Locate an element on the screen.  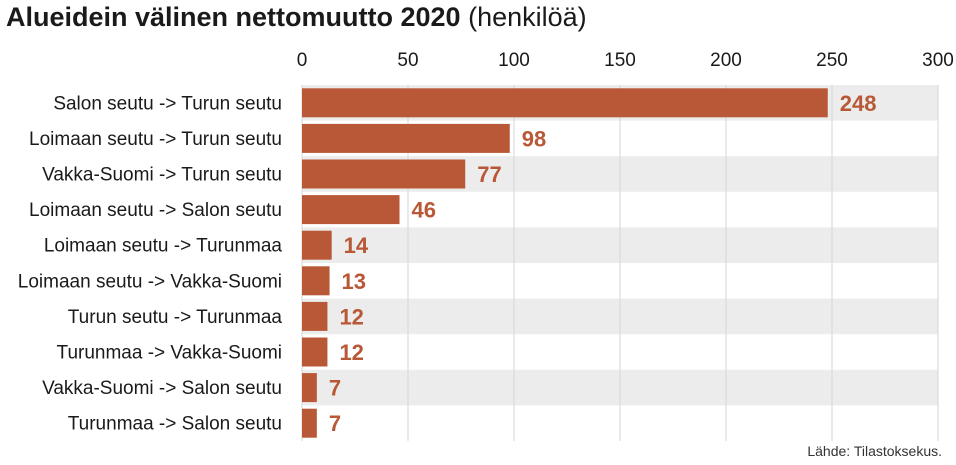
chart-subtitle: (henkilöä) is located at coordinates (527, 17).